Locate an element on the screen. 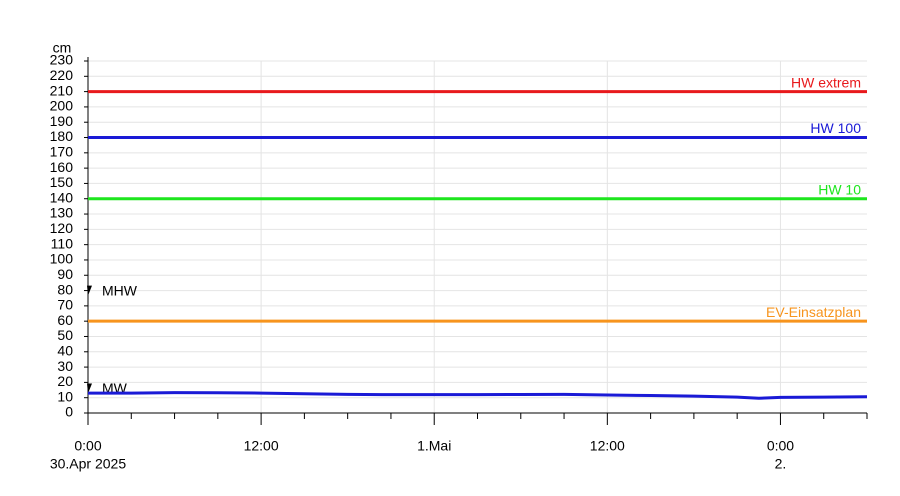 This screenshot has width=900, height=496. x-date-label: 30.Apr 2025 is located at coordinates (88, 464).